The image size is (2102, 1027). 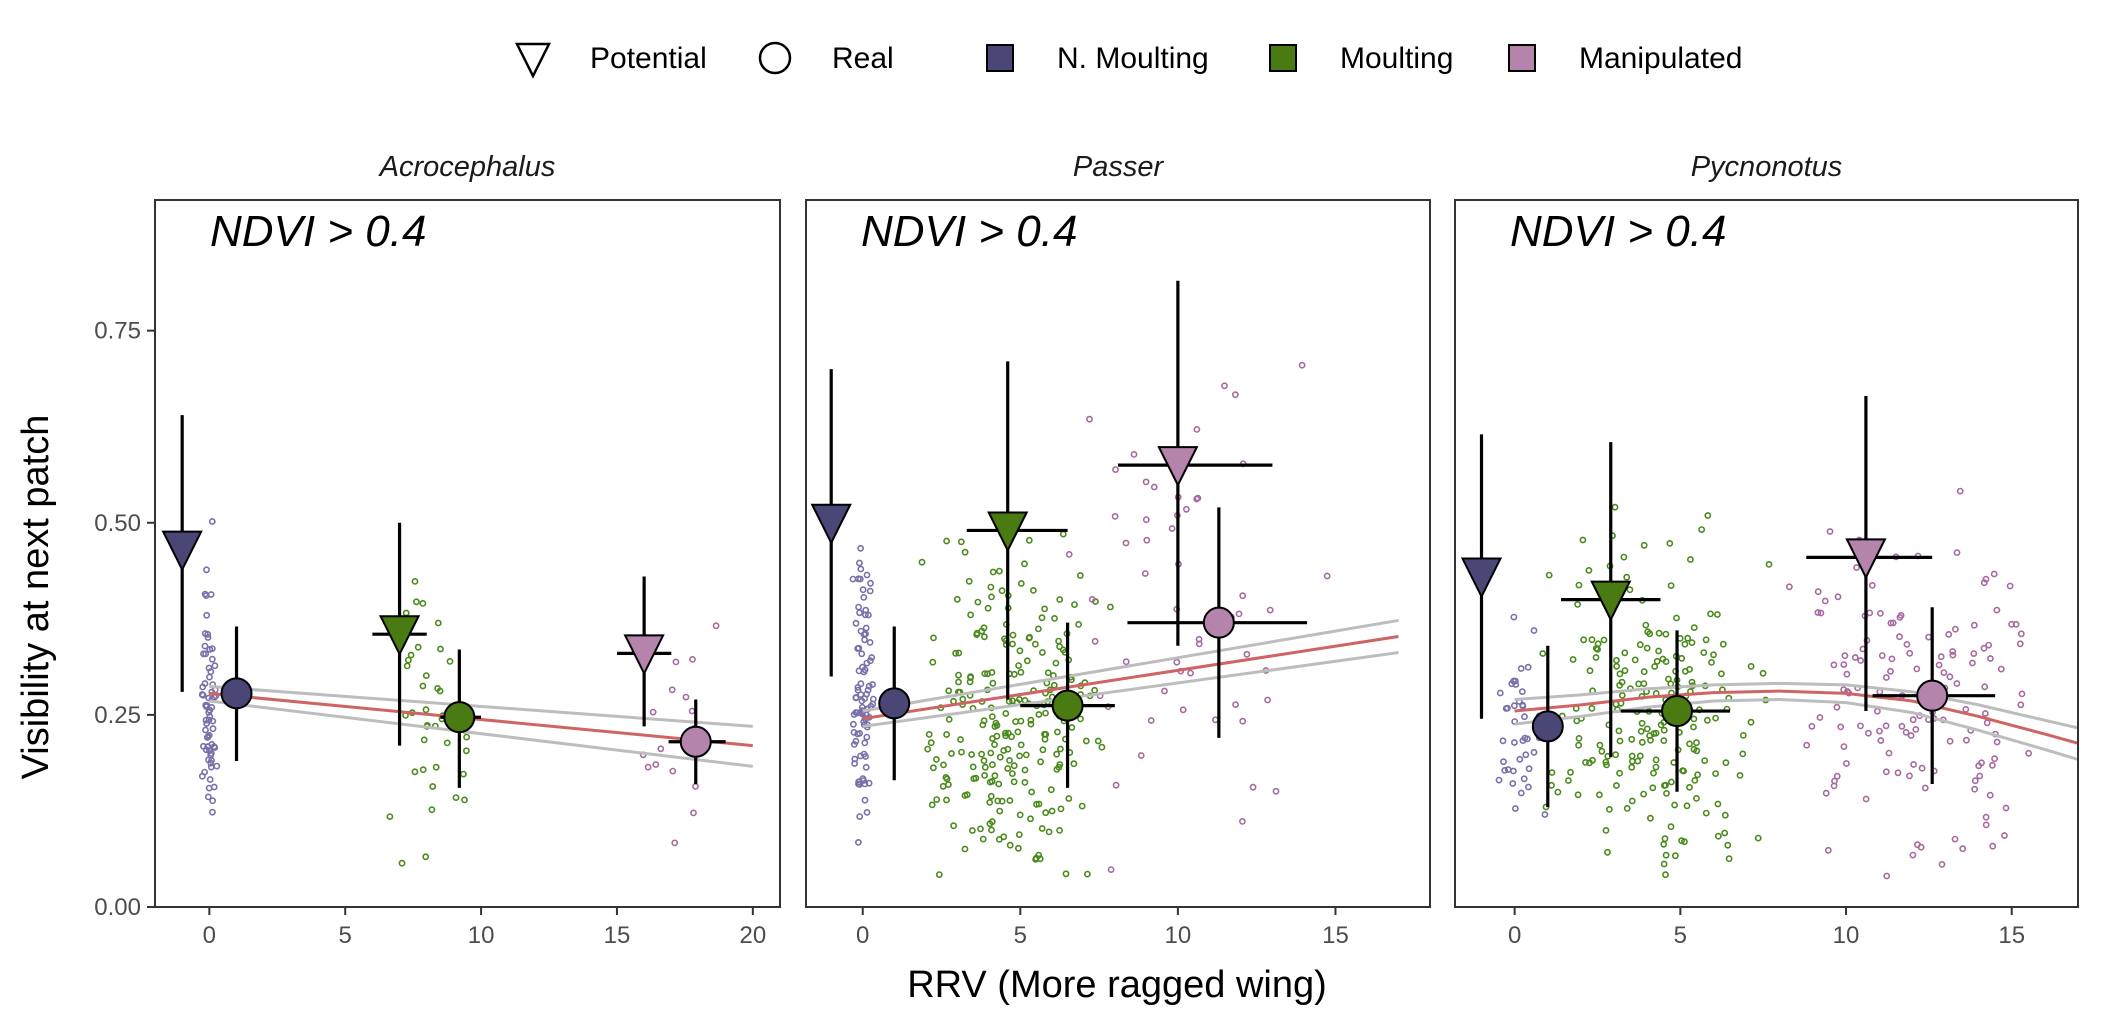 I want to click on summary-manipulated-real, so click(x=1934, y=696).